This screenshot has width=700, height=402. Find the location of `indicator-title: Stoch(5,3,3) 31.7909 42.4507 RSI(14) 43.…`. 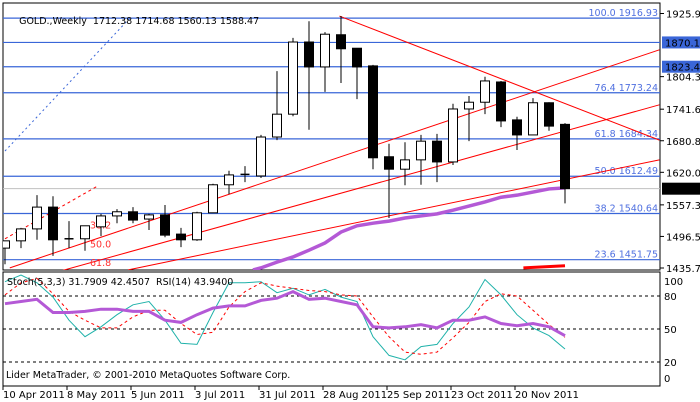

indicator-title: Stoch(5,3,3) 31.7909 42.4507 RSI(14) 43.… is located at coordinates (120, 282).